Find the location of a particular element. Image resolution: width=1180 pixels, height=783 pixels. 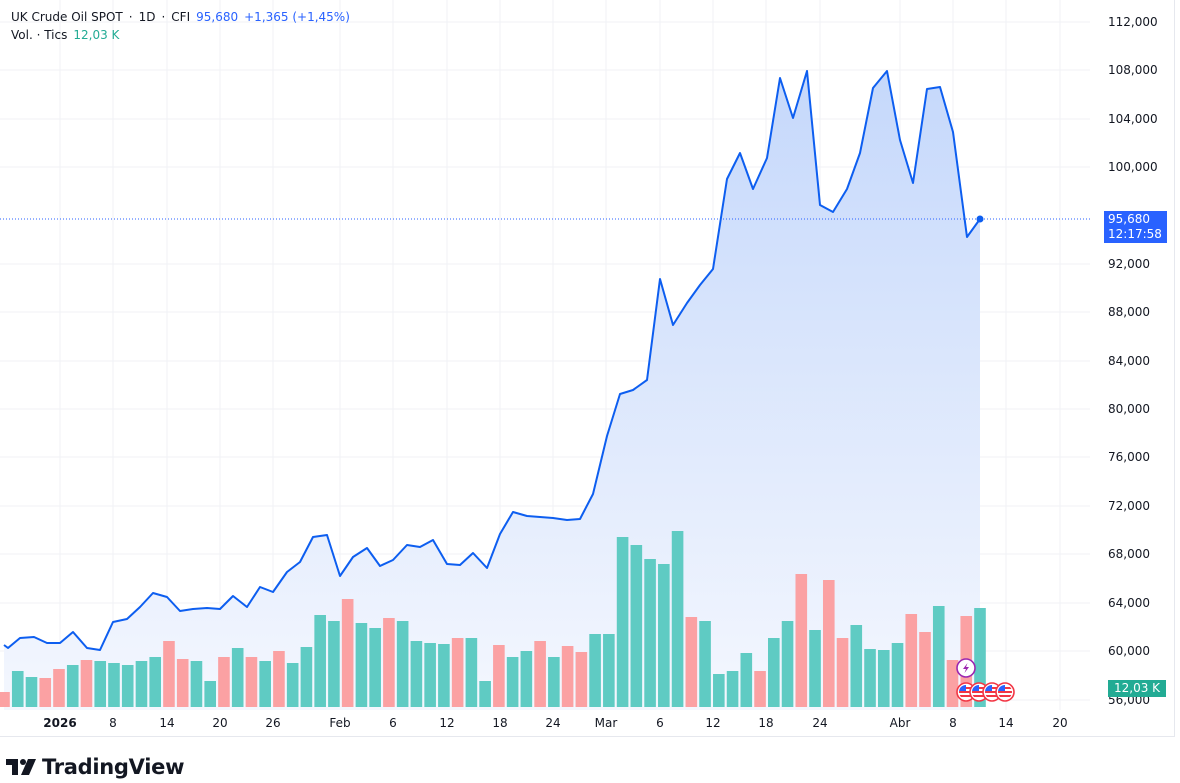

last-price: 95,680 is located at coordinates (217, 17).